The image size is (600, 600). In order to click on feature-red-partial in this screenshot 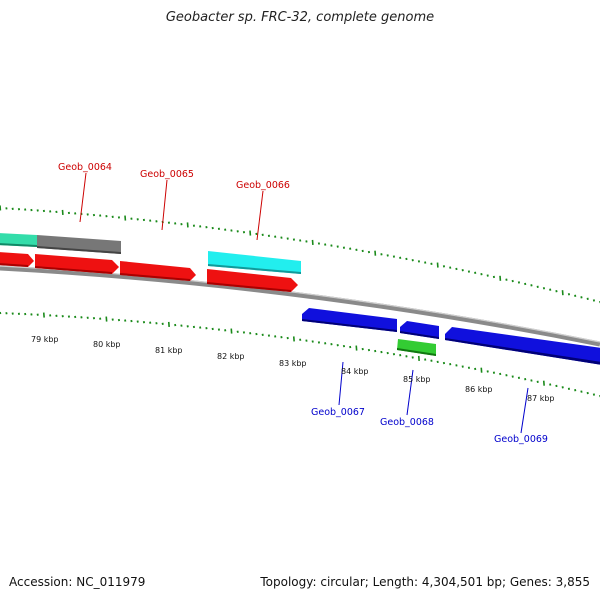, I will do `click(17, 259)`.